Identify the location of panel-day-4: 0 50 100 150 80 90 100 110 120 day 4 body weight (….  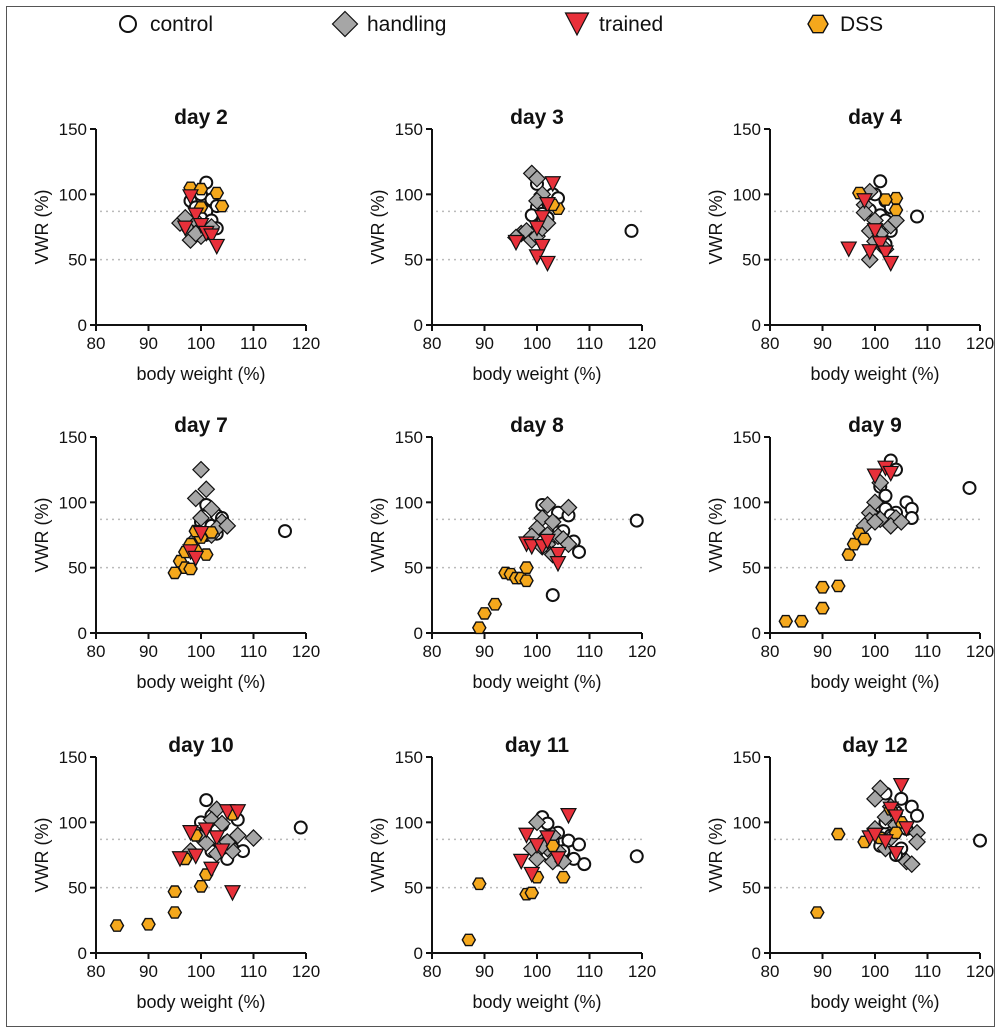
(850, 245).